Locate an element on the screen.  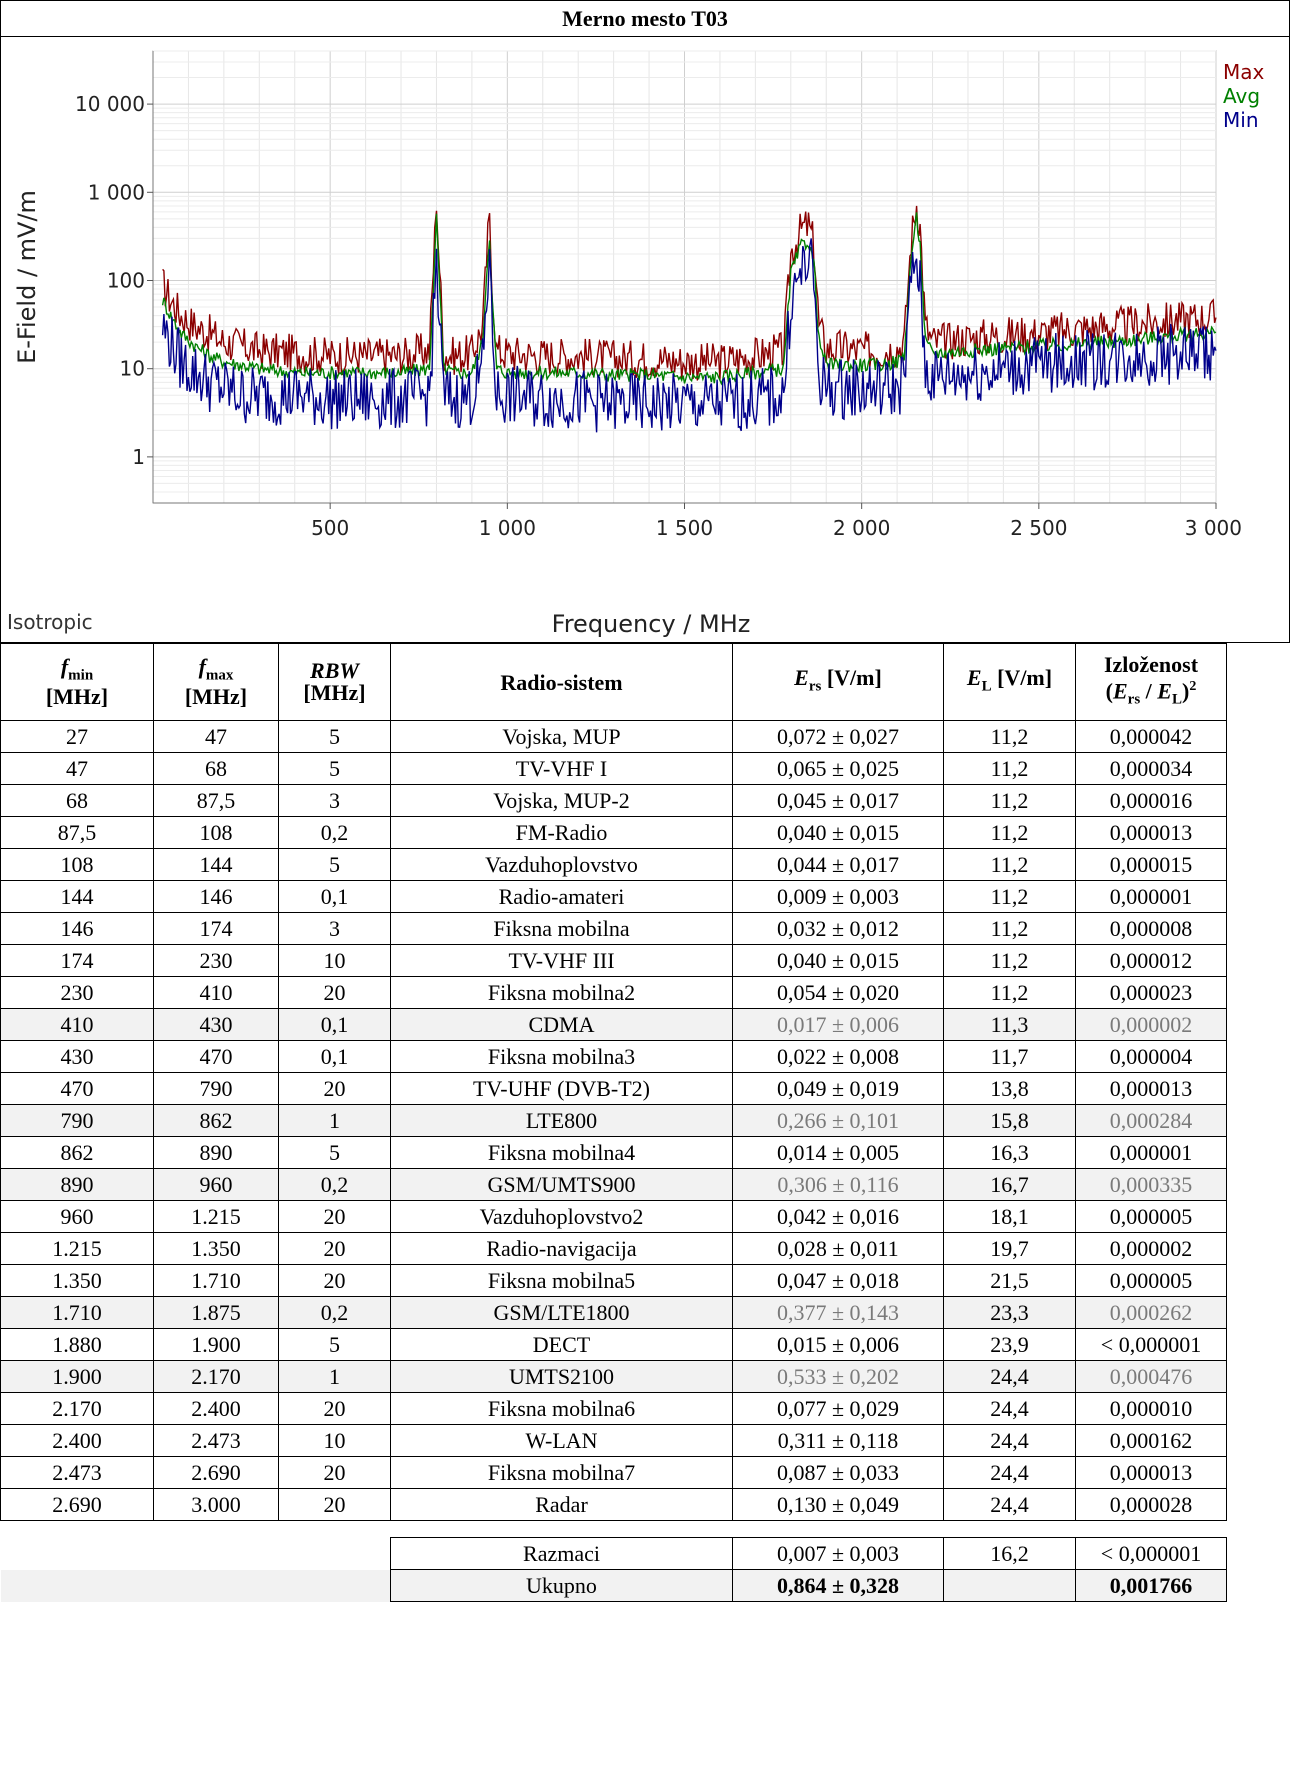
chart-series is located at coordinates (689, 319).